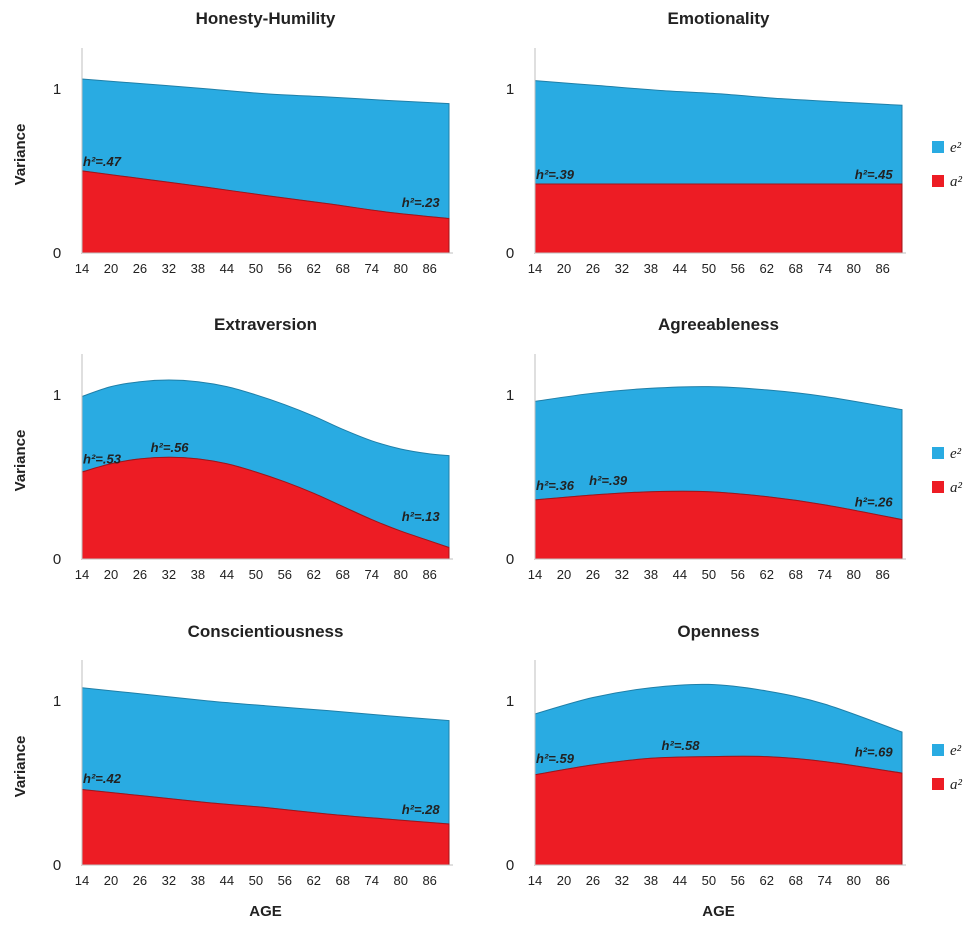 The height and width of the screenshot is (928, 971). What do you see at coordinates (555, 758) in the screenshot?
I see `h2-annotation: h²=.59` at bounding box center [555, 758].